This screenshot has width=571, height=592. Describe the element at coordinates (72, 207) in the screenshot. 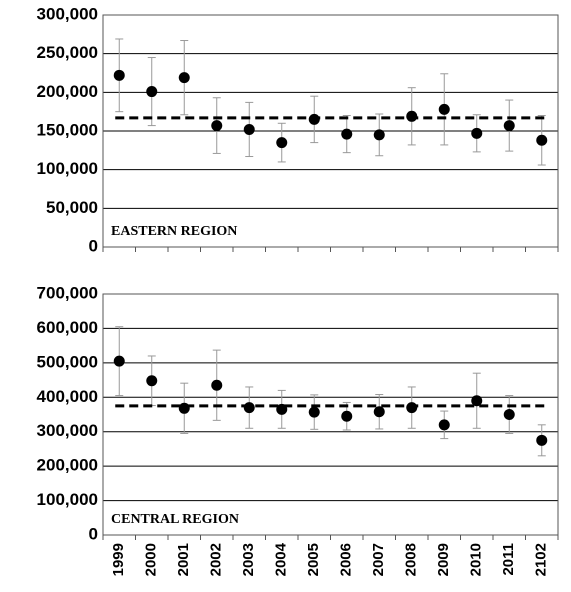

I see `y-tick-label: 50,000` at that location.